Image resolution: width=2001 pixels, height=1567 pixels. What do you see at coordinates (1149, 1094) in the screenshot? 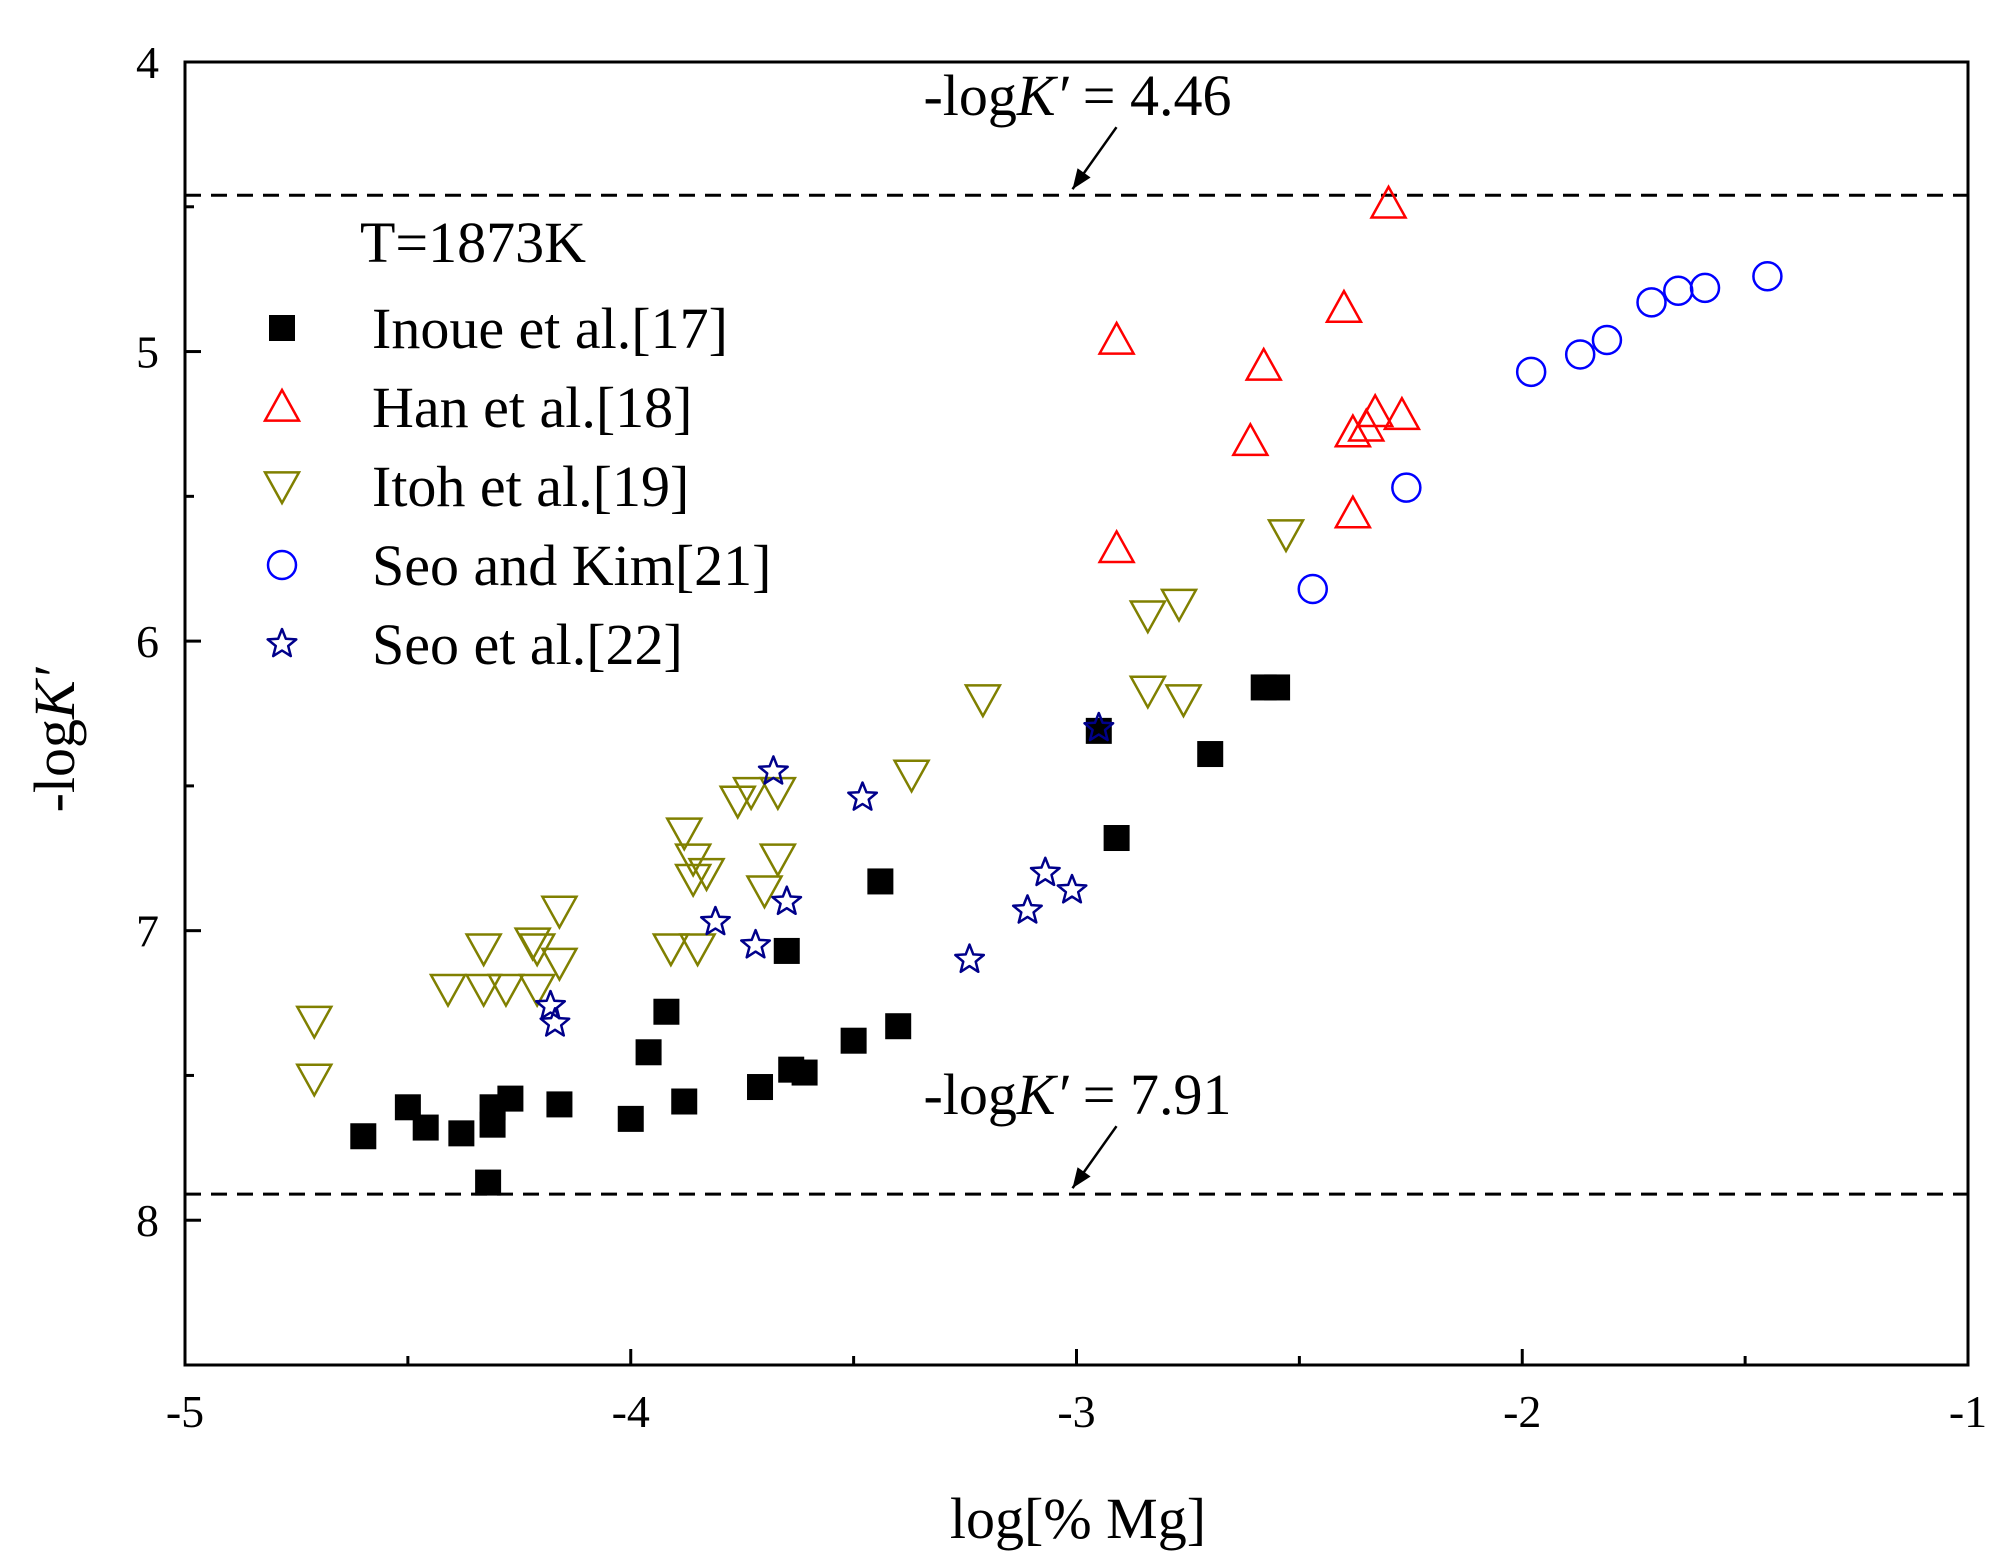
I see `reference-line-label-value: = 7.91` at bounding box center [1149, 1094].